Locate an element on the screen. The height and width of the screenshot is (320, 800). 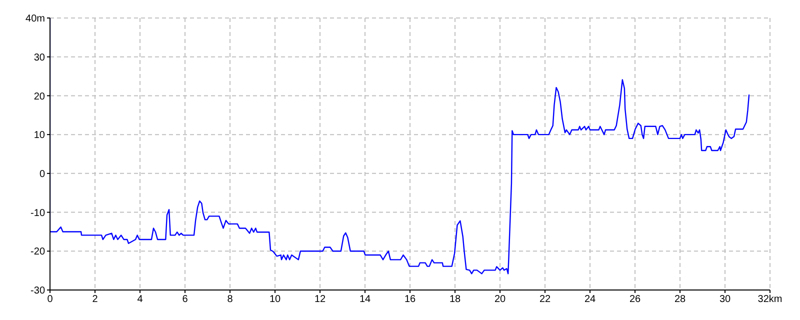
x-tick-label: 26 is located at coordinates (635, 300).